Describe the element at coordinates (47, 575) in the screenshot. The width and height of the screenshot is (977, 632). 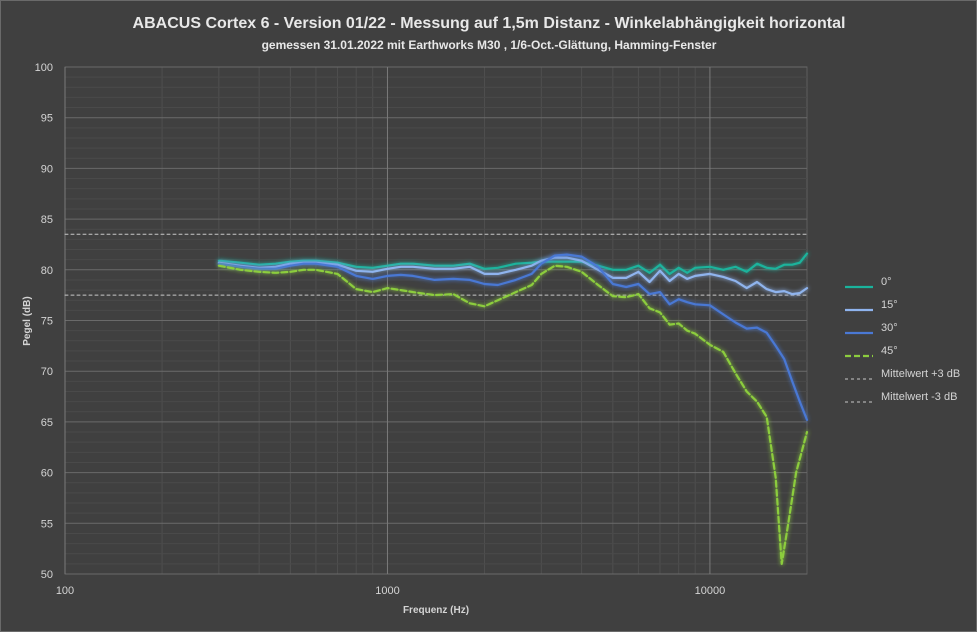
I see `y-tick-label: 50` at that location.